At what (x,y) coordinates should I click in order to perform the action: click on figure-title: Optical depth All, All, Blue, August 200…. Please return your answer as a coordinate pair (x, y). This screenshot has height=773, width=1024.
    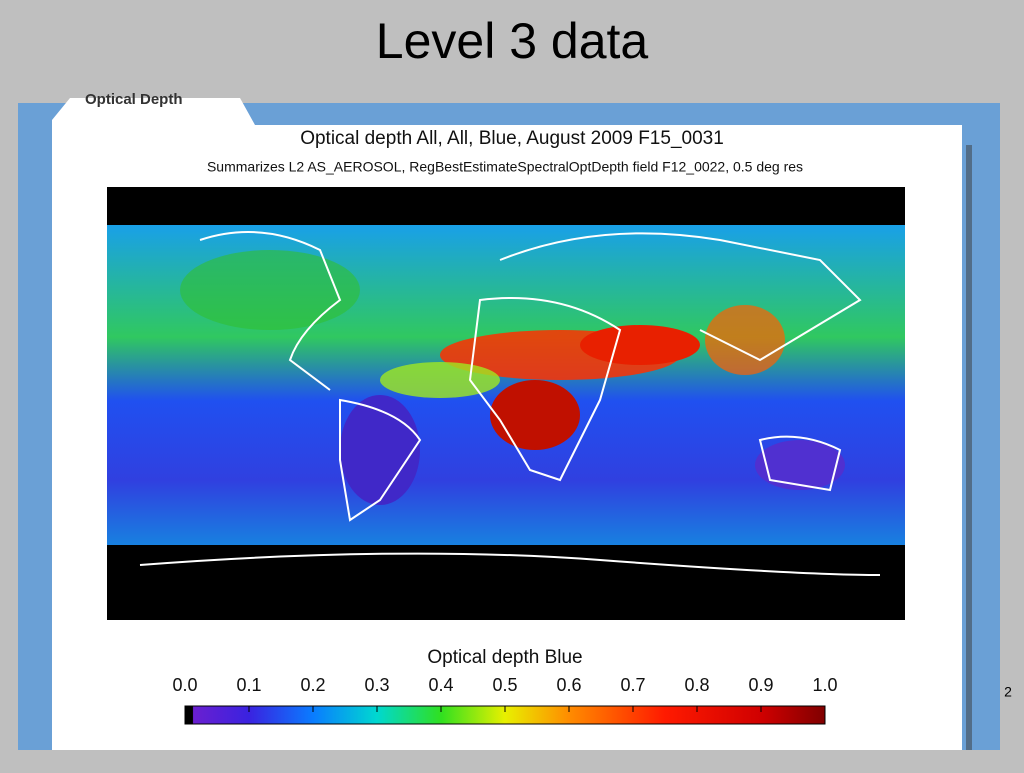
    Looking at the image, I should click on (512, 138).